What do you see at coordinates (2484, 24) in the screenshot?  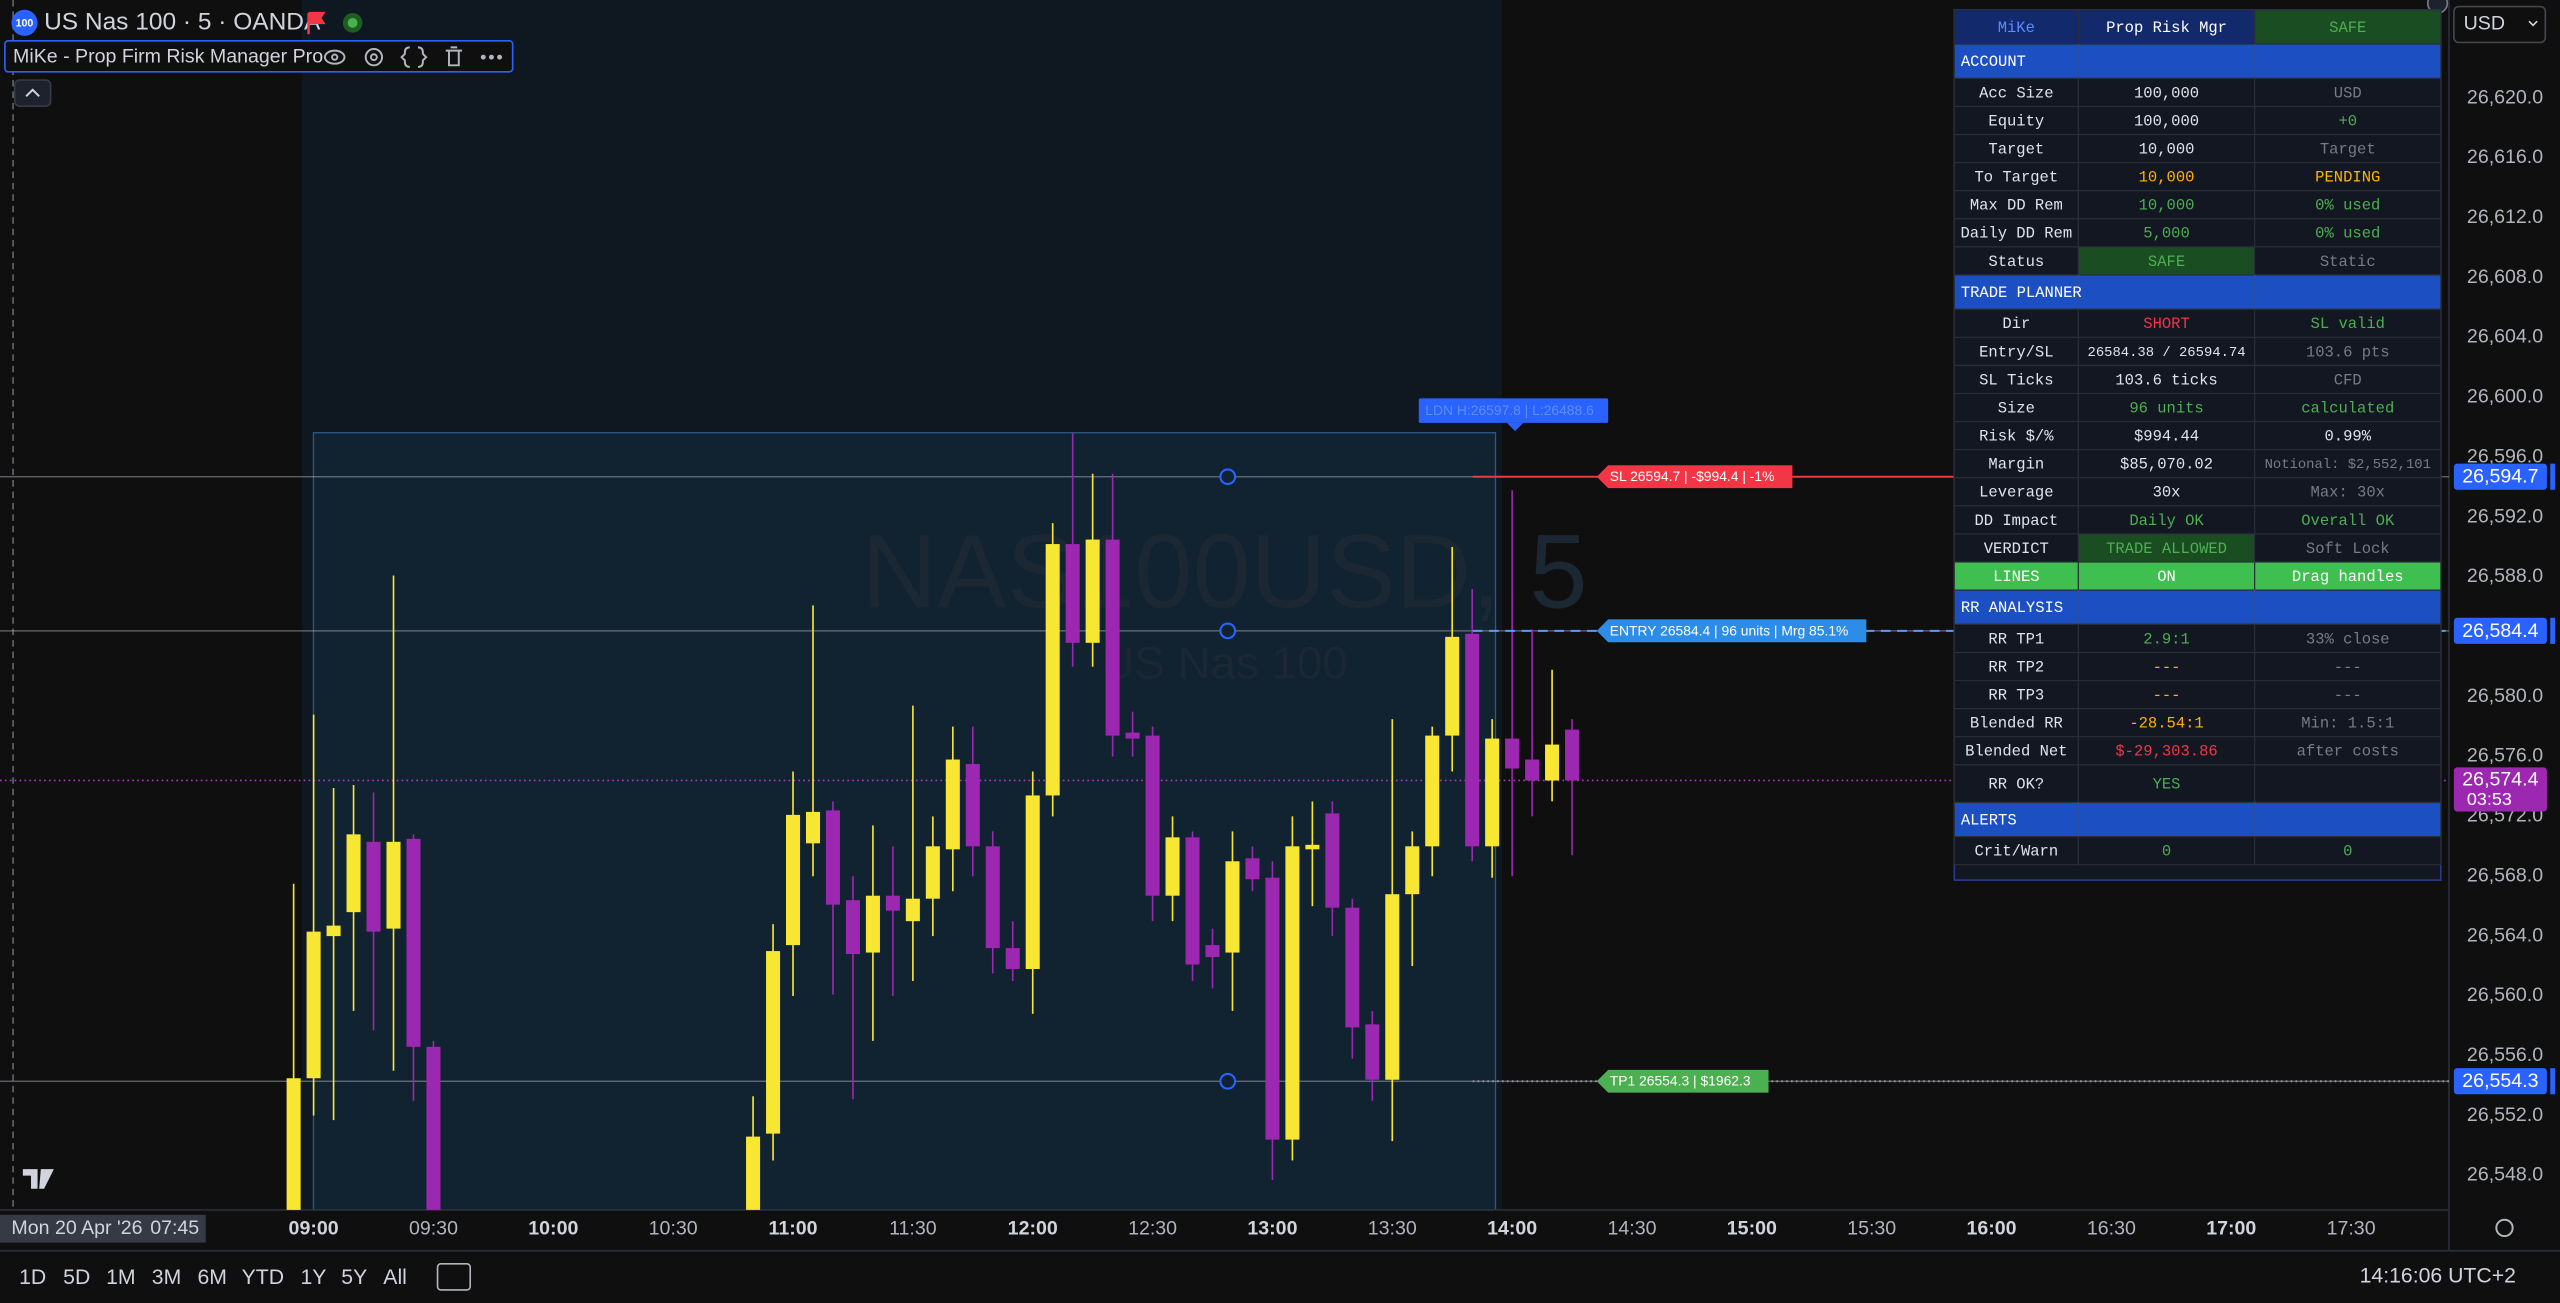 I see `currency-label: USD` at bounding box center [2484, 24].